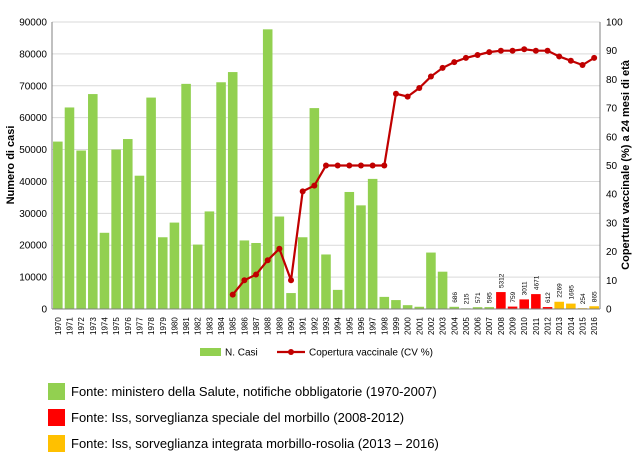 The image size is (640, 458). What do you see at coordinates (454, 62) in the screenshot?
I see `coverage-point-2004` at bounding box center [454, 62].